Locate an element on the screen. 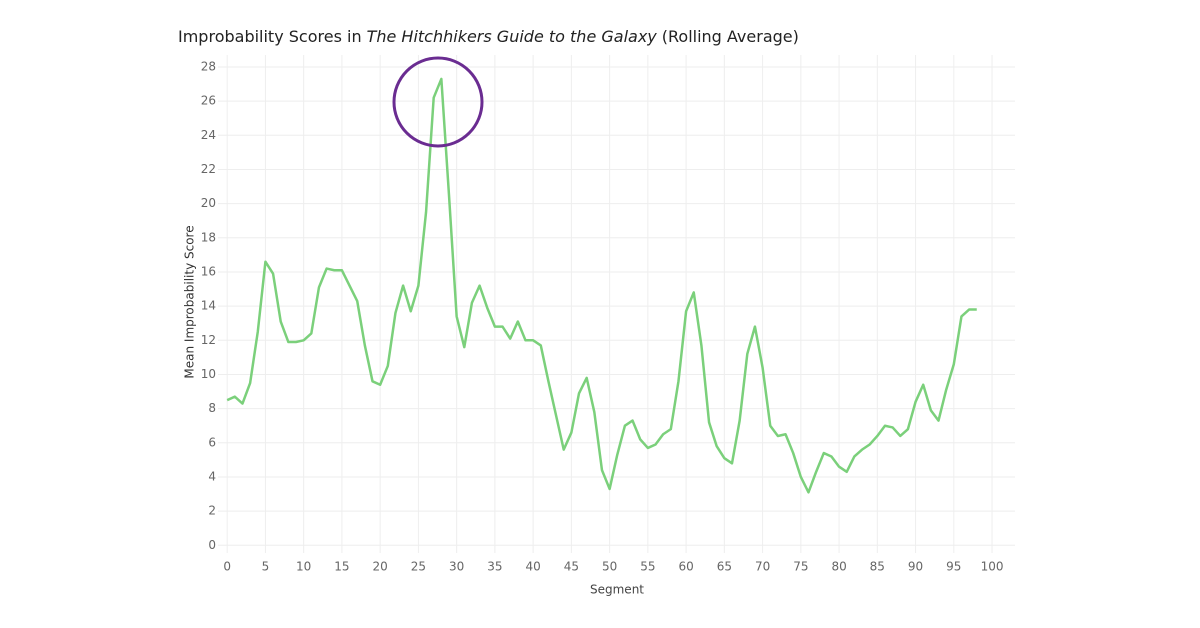 The width and height of the screenshot is (1200, 628). x-tick-label: 45 is located at coordinates (571, 567).